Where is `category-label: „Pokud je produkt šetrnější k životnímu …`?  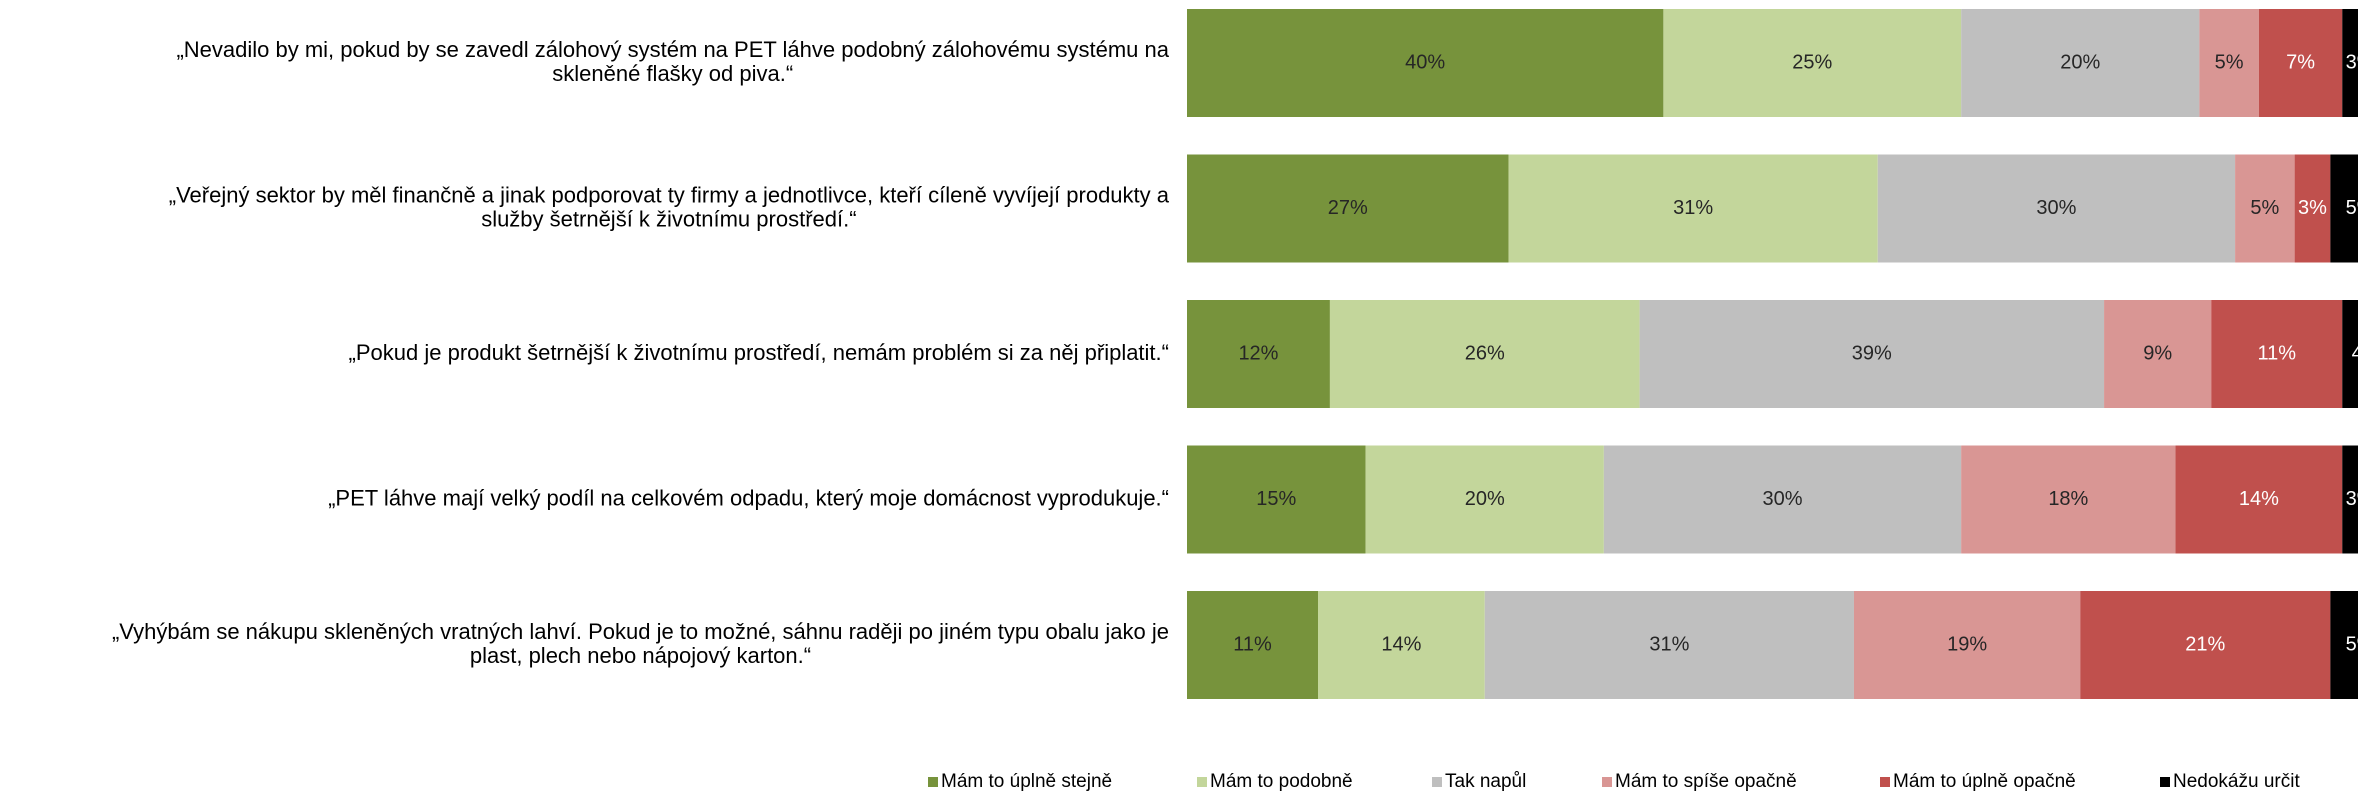
category-label: „Pokud je produkt šetrnější k životnímu … is located at coordinates (759, 352).